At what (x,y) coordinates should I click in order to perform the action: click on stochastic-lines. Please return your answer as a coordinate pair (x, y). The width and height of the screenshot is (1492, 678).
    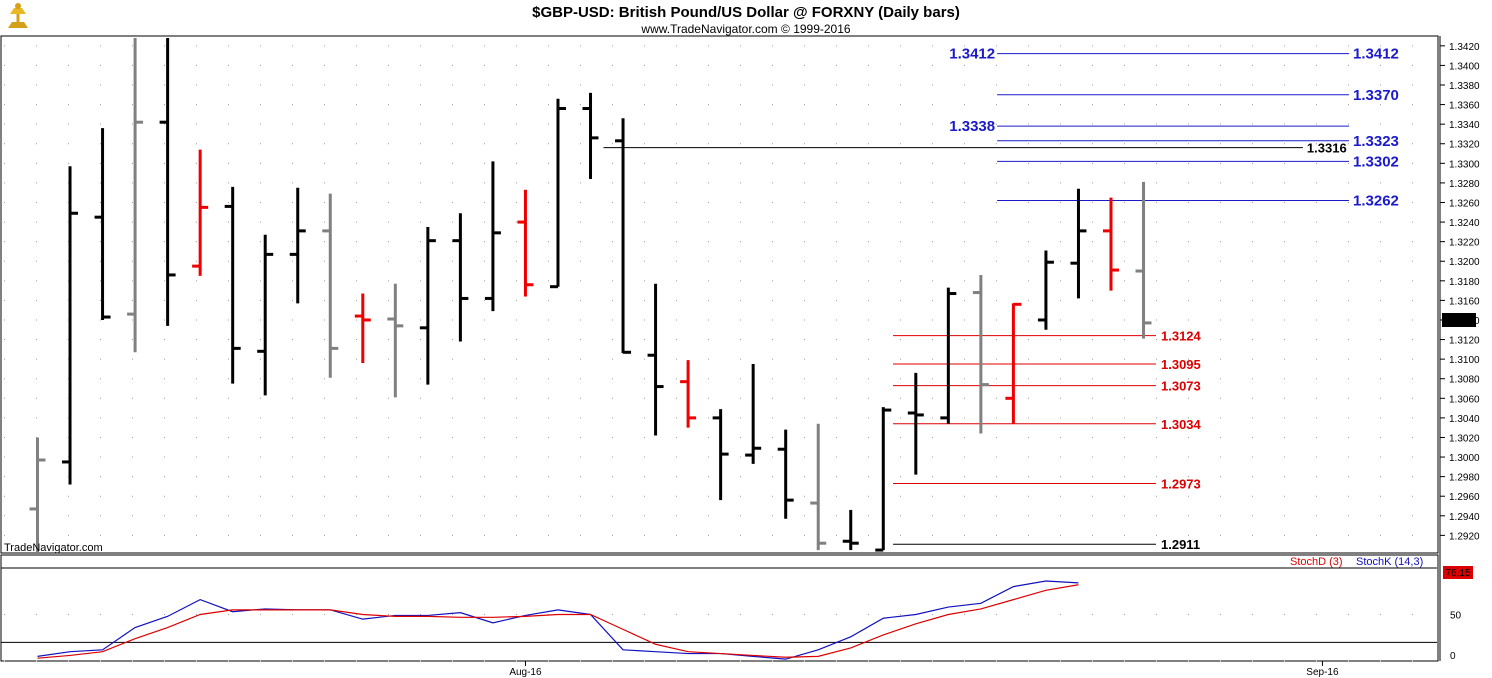
    Looking at the image, I should click on (558, 620).